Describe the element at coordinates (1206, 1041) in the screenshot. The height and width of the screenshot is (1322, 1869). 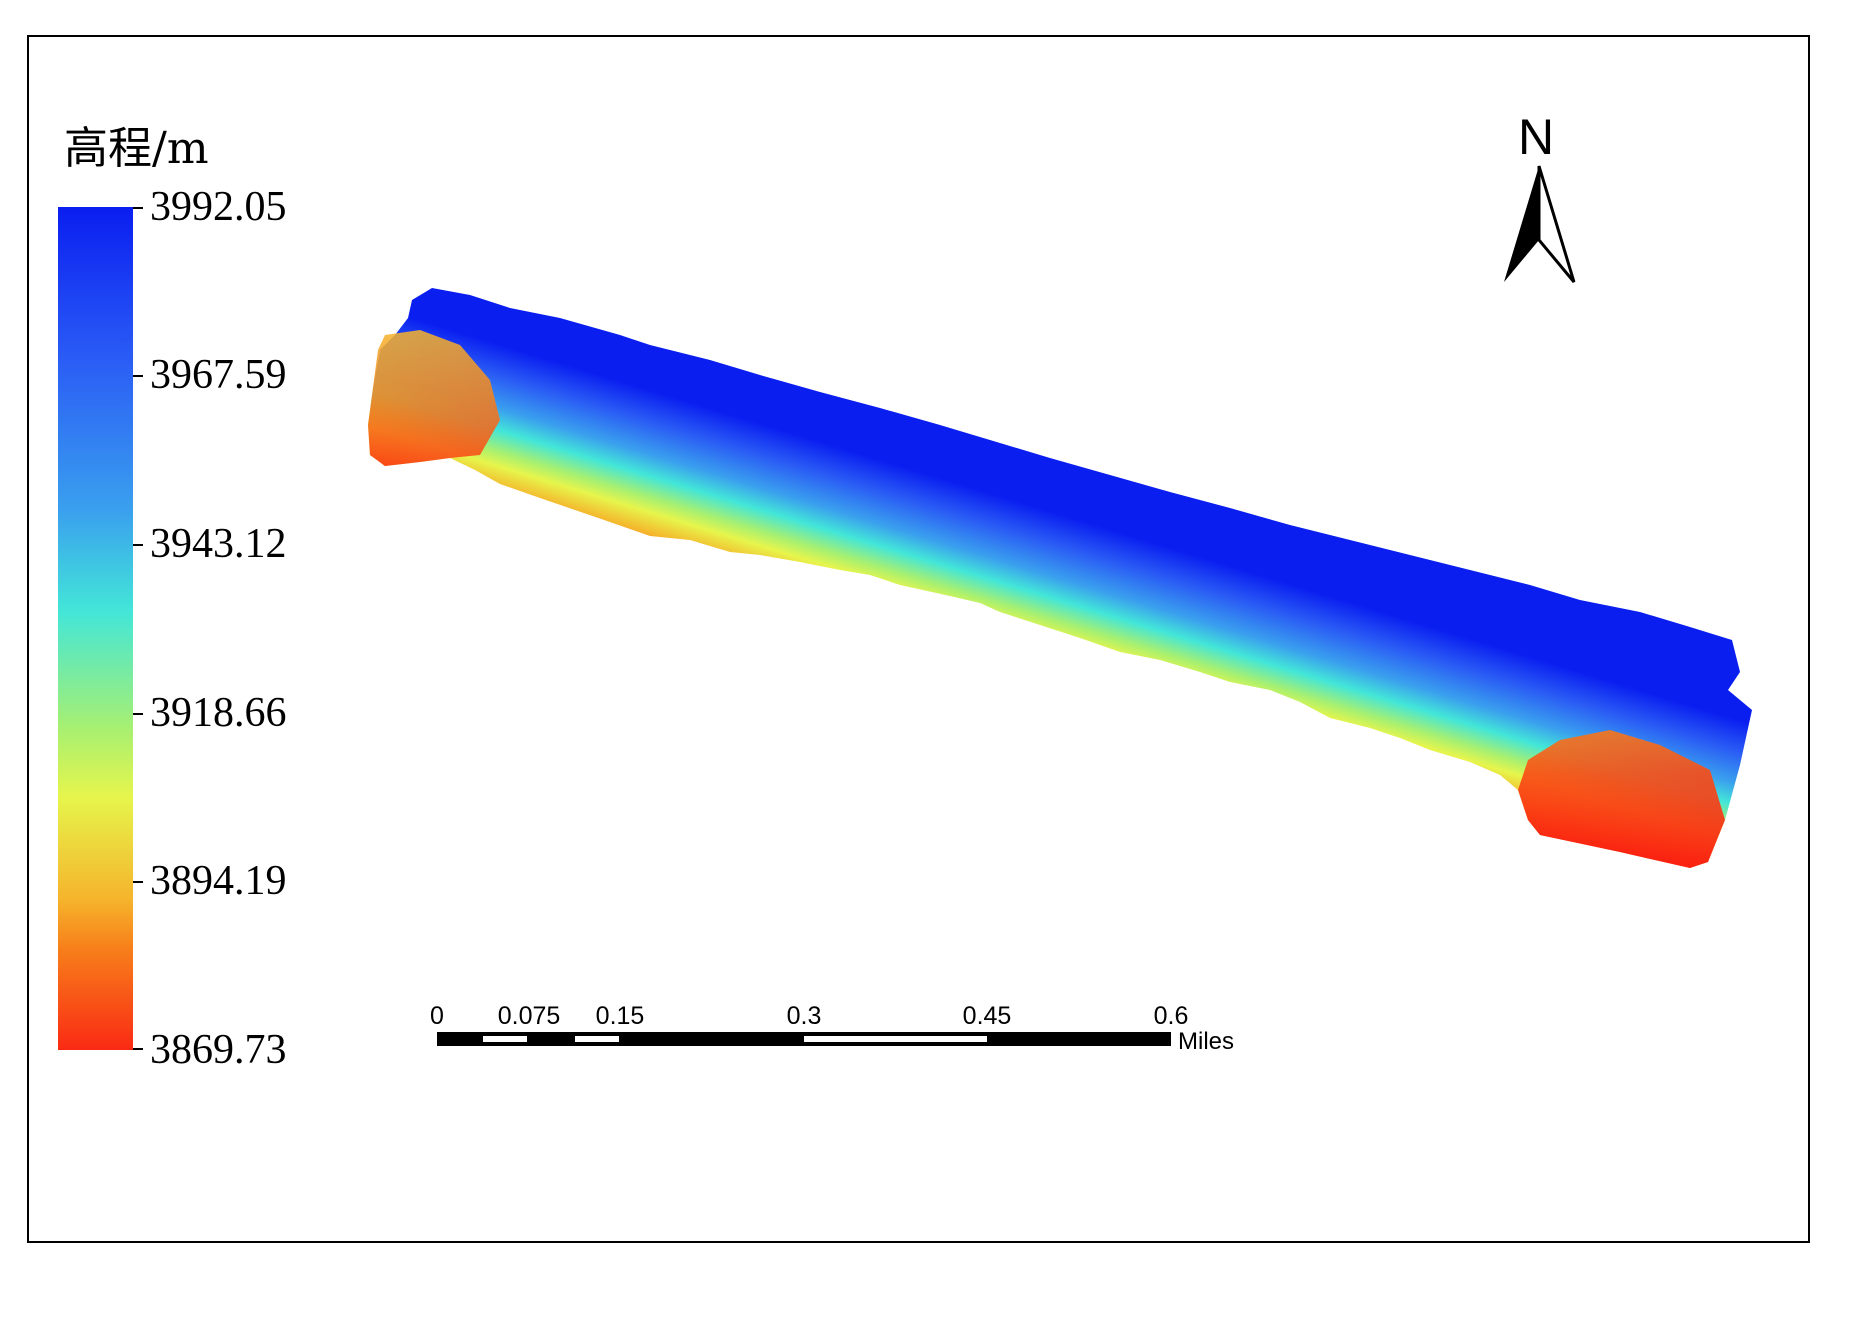
I see `scale-unit-label: Miles` at that location.